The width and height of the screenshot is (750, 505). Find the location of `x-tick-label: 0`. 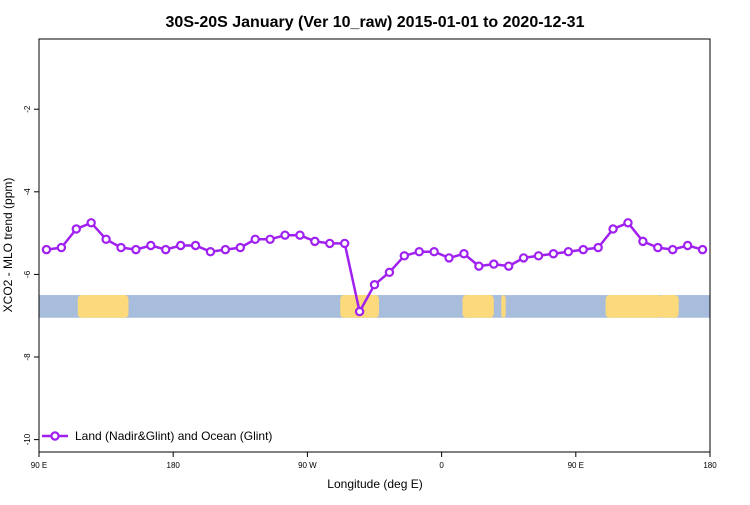

x-tick-label: 0 is located at coordinates (441, 465).